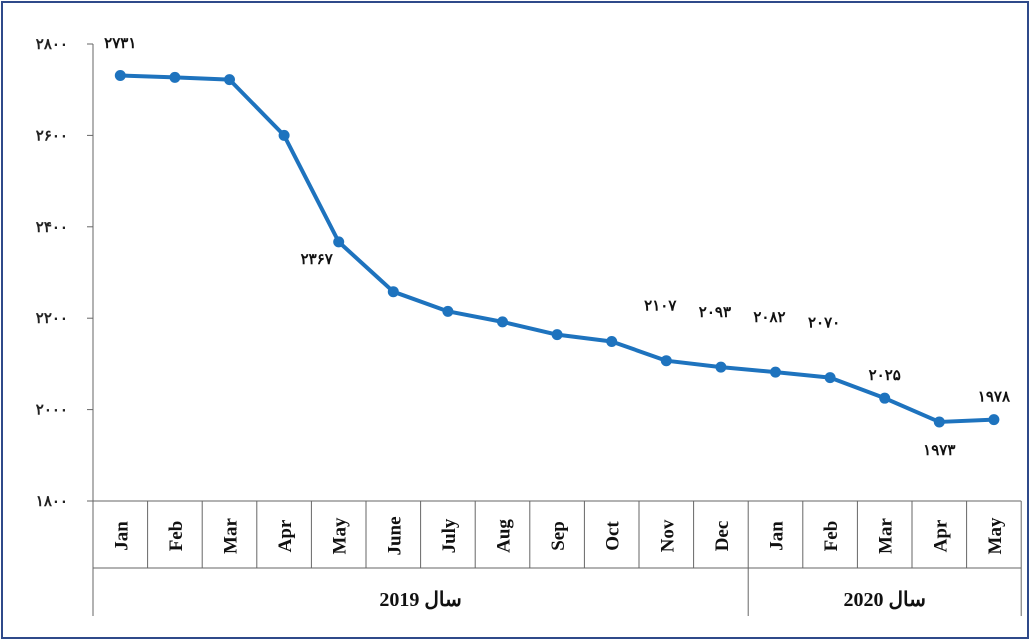 The image size is (1034, 643). What do you see at coordinates (420, 600) in the screenshot?
I see `x-group-label: سال 2019` at bounding box center [420, 600].